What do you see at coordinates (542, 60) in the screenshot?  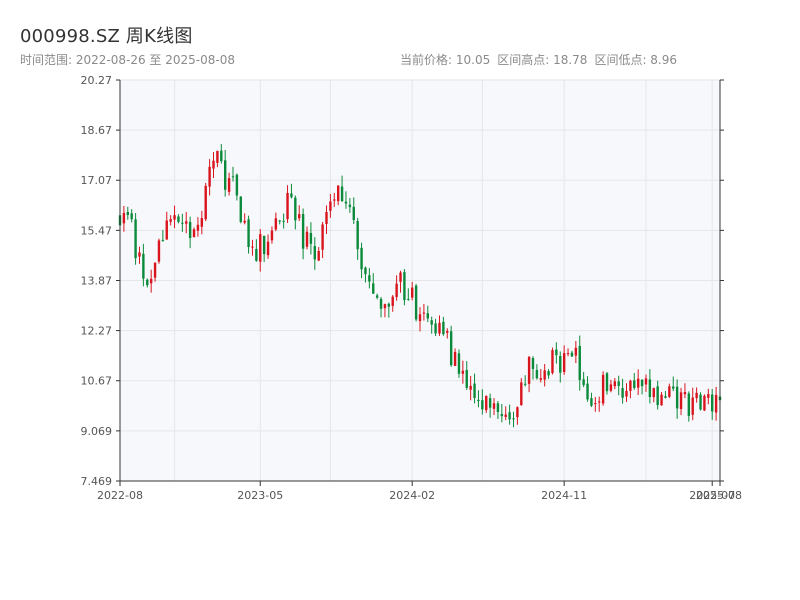 I see `range-high-text: 区间高点: 18.78` at bounding box center [542, 60].